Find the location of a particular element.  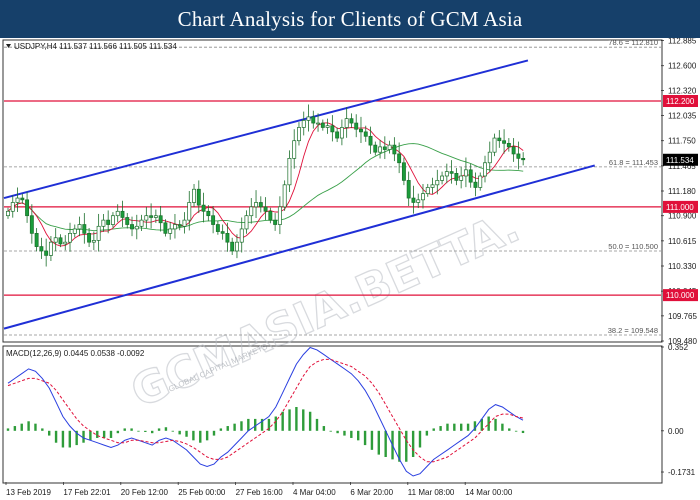

x-tick-label: 6 Mar 20:00 is located at coordinates (371, 492).